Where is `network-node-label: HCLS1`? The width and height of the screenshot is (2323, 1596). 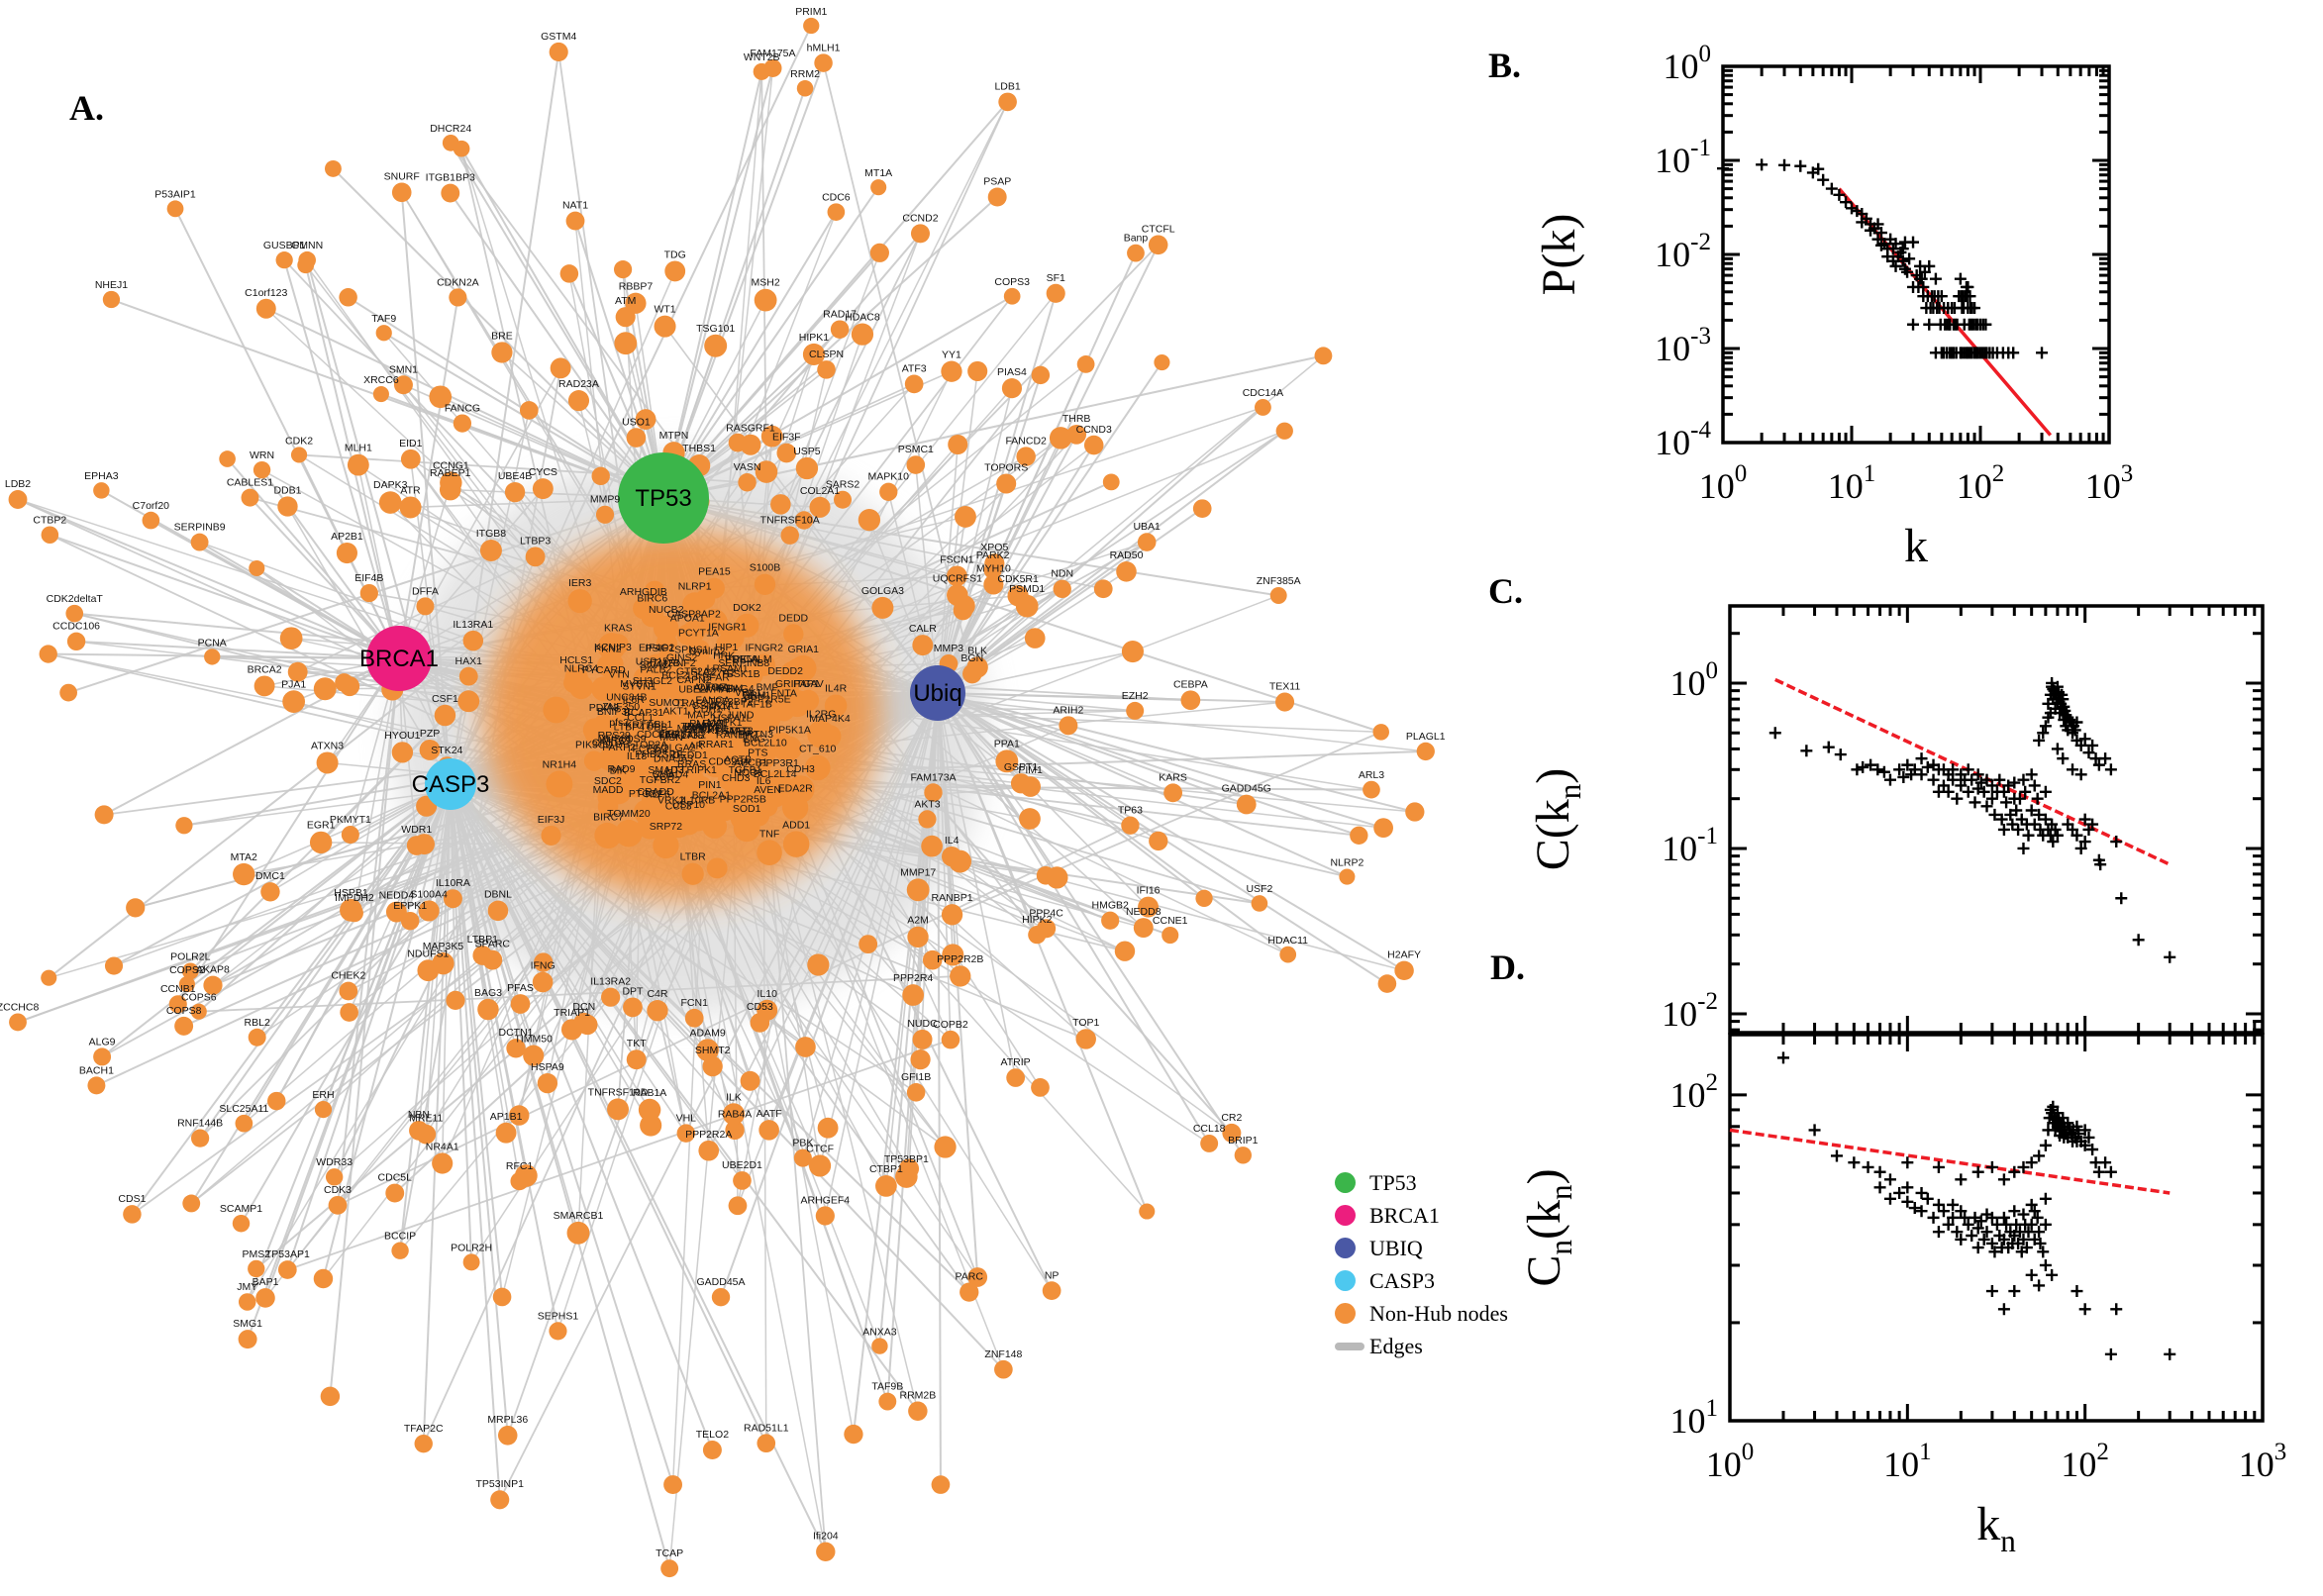
network-node-label: HCLS1 is located at coordinates (576, 660).